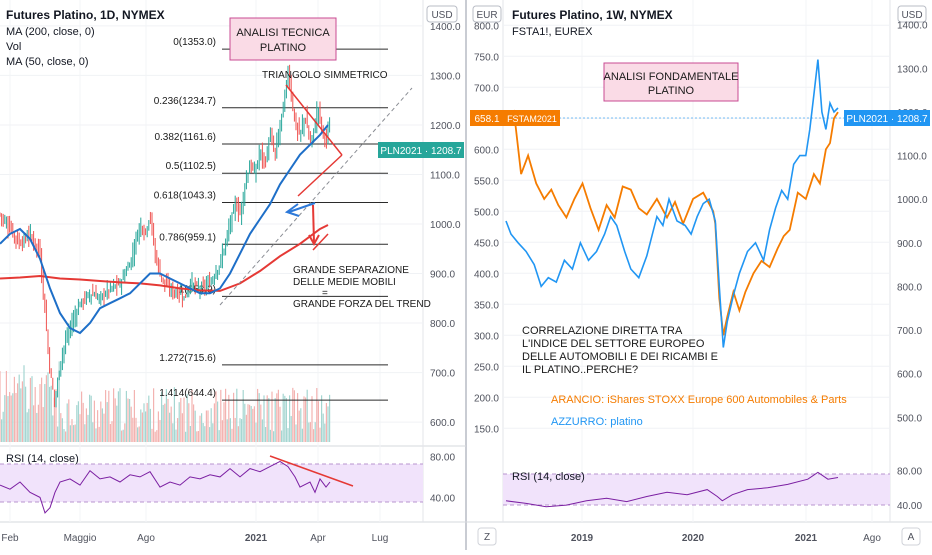 This screenshot has height=555, width=932. I want to click on eur-tick-label: 200.0, so click(486, 398).